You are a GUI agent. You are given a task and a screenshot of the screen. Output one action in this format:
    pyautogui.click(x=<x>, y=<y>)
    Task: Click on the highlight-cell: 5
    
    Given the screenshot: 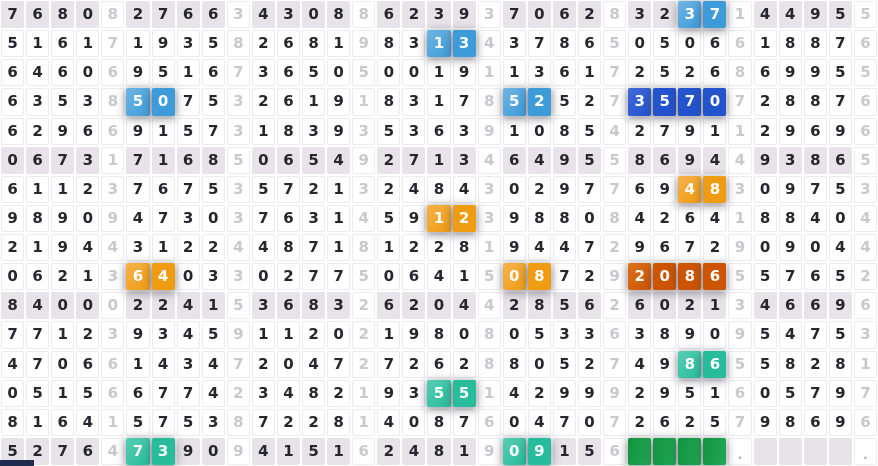 What is the action you would take?
    pyautogui.click(x=138, y=102)
    